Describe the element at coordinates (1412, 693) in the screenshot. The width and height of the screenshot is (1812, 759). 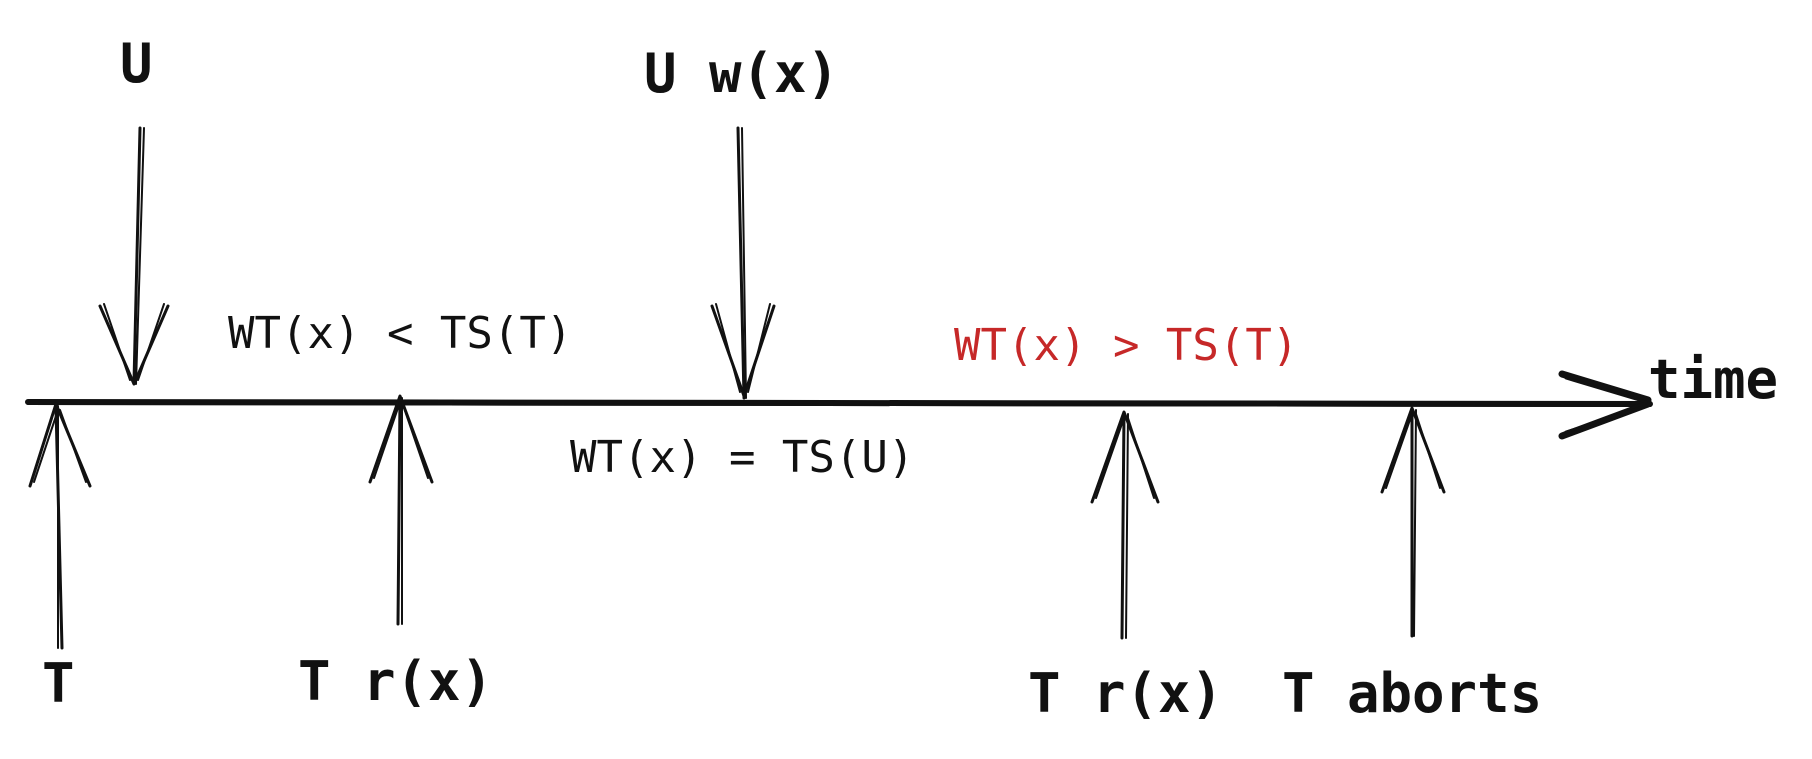
I see `t-aborts-label: T aborts` at that location.